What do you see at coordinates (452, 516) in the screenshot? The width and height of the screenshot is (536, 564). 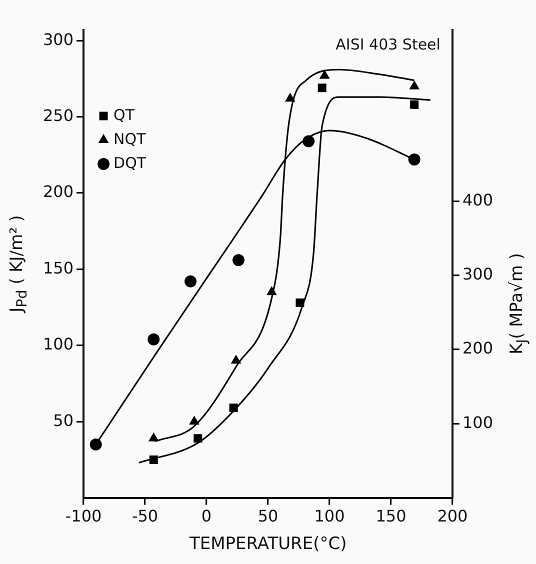 I see `x-tick-label: 200` at bounding box center [452, 516].